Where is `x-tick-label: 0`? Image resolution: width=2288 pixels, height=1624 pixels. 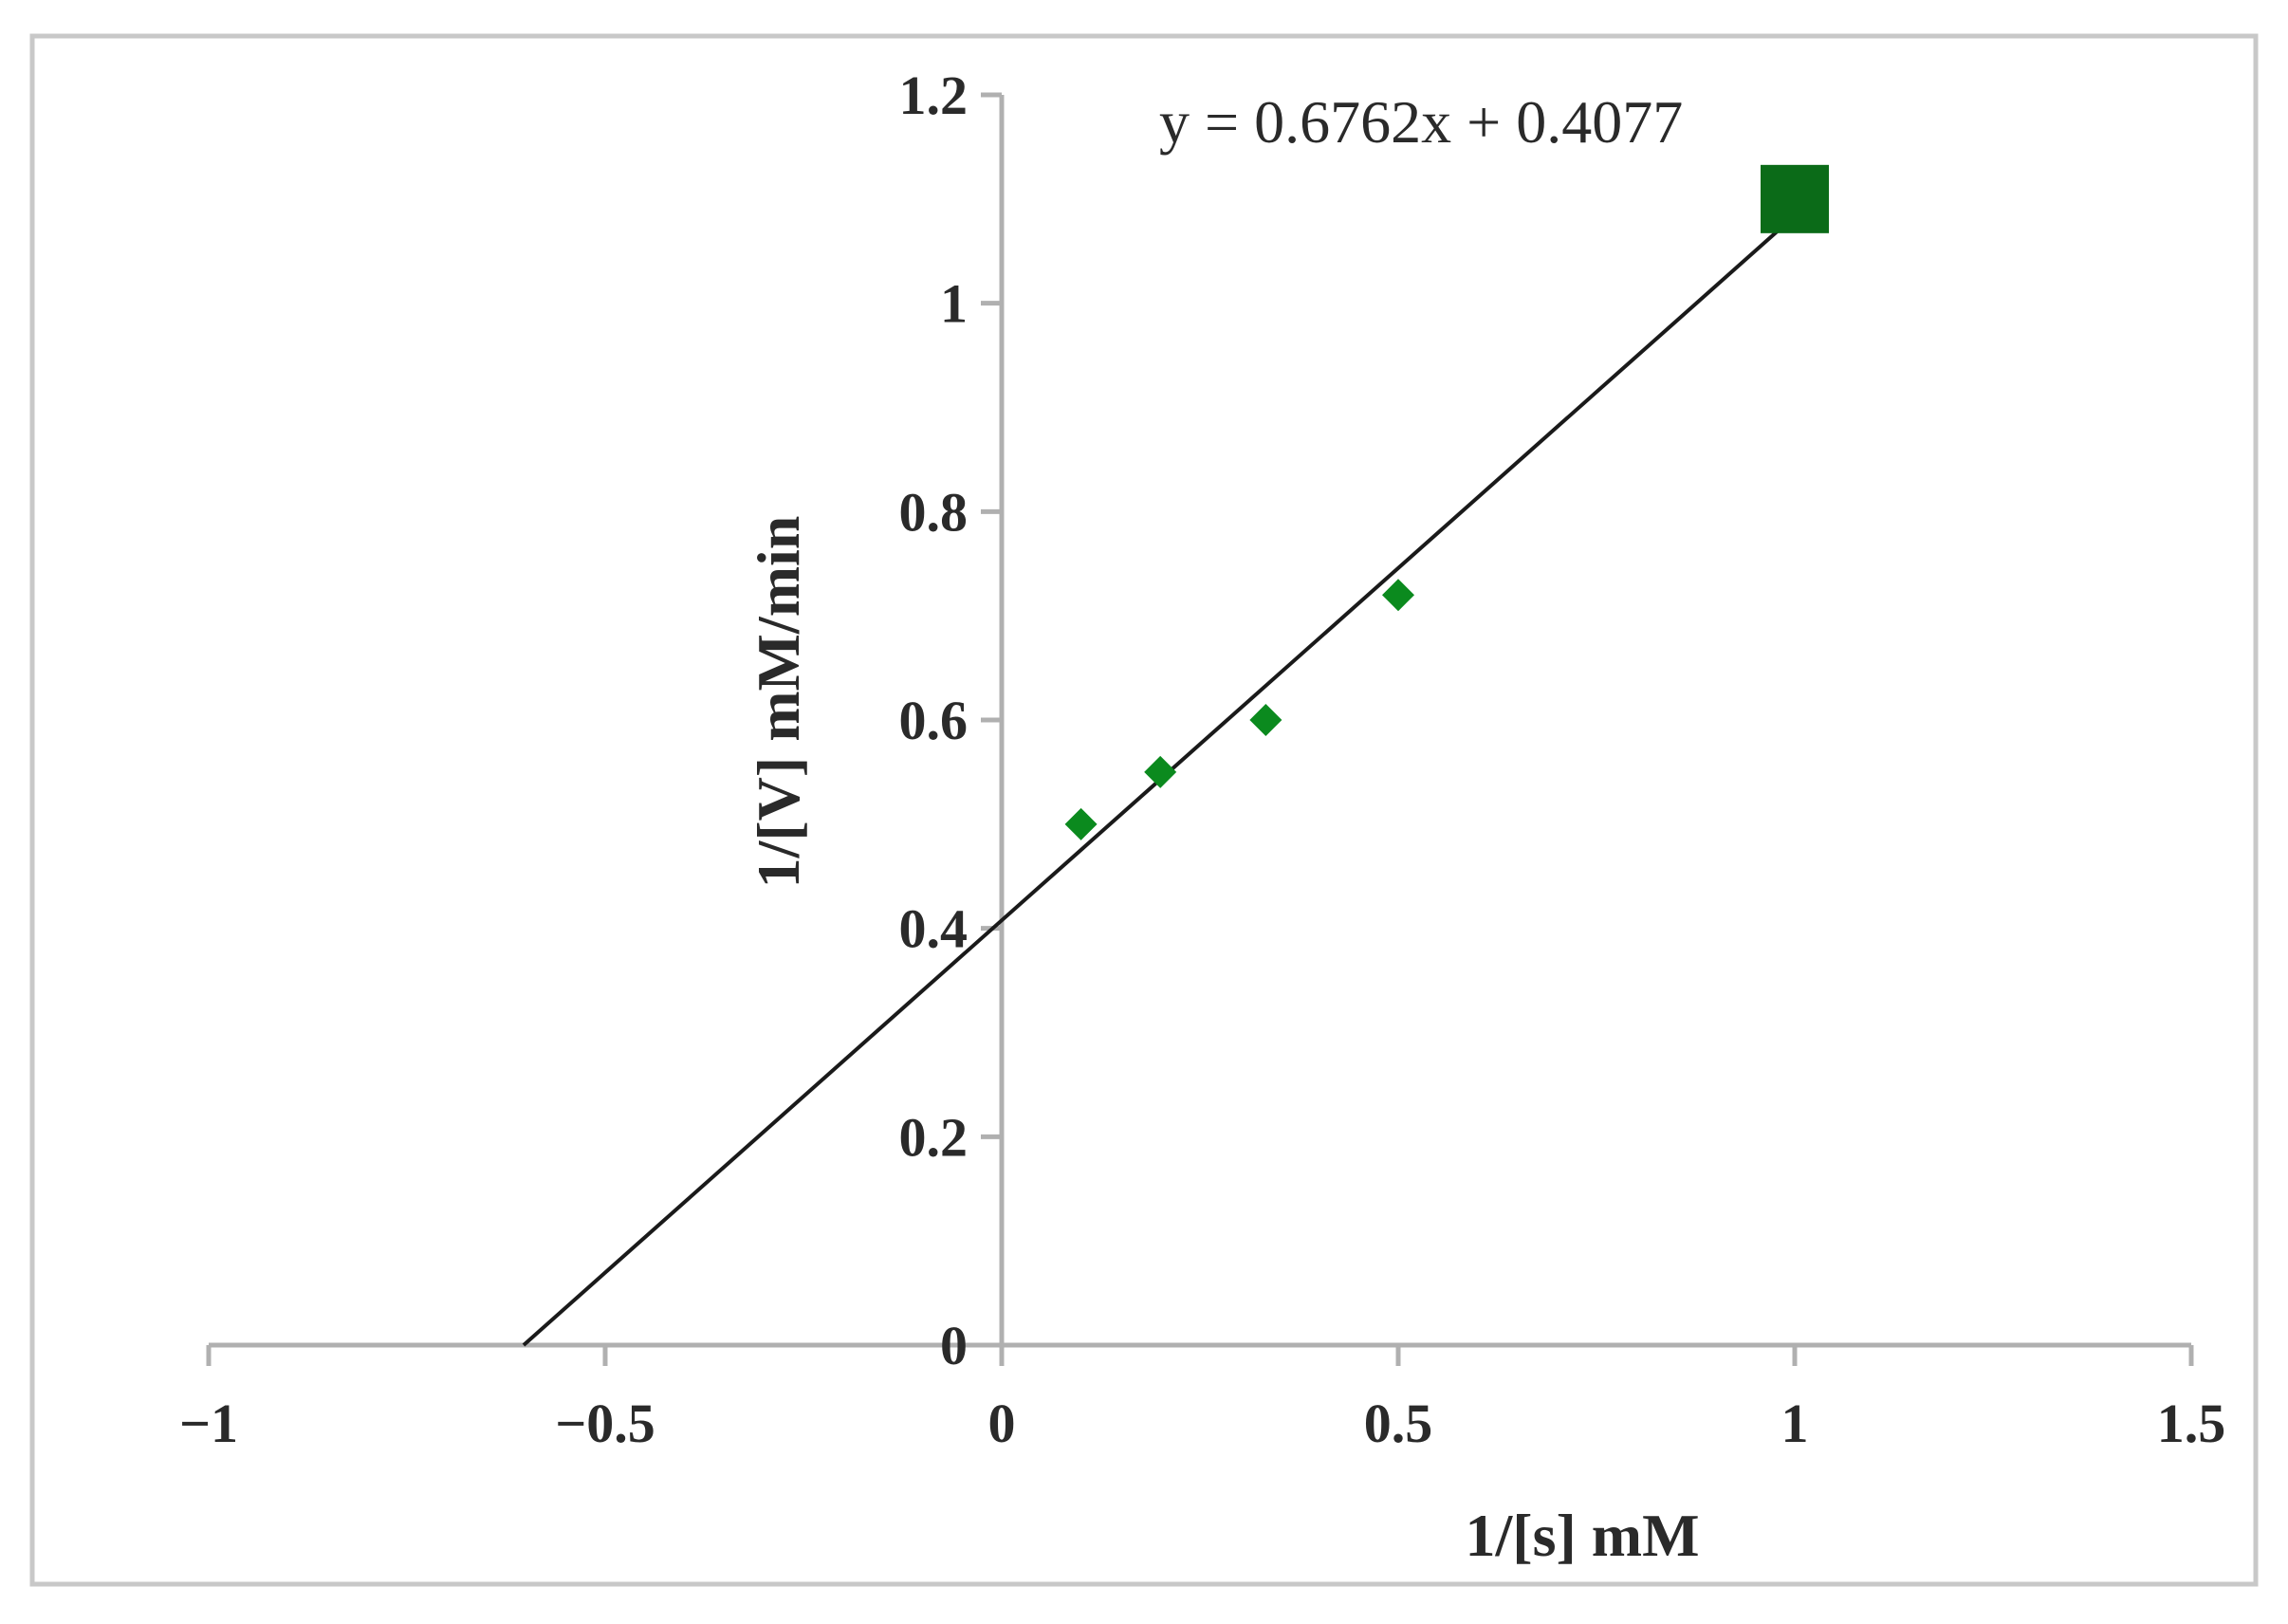
x-tick-label: 0 is located at coordinates (1002, 1424).